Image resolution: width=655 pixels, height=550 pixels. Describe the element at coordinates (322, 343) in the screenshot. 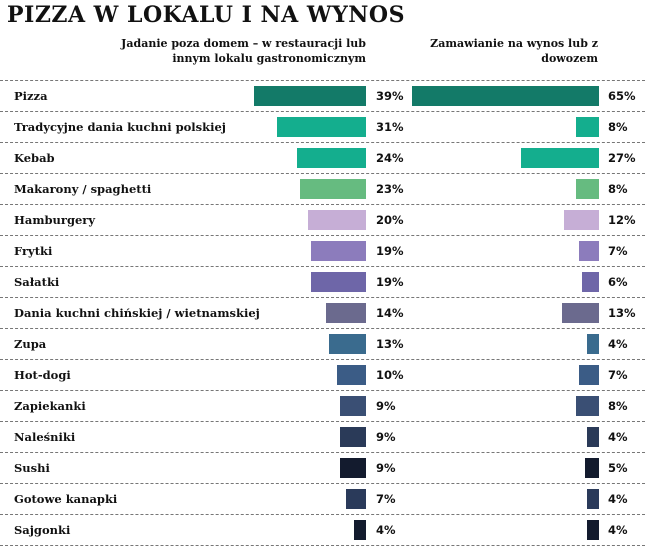

I see `chart-row: Zupa 13% 4%` at that location.